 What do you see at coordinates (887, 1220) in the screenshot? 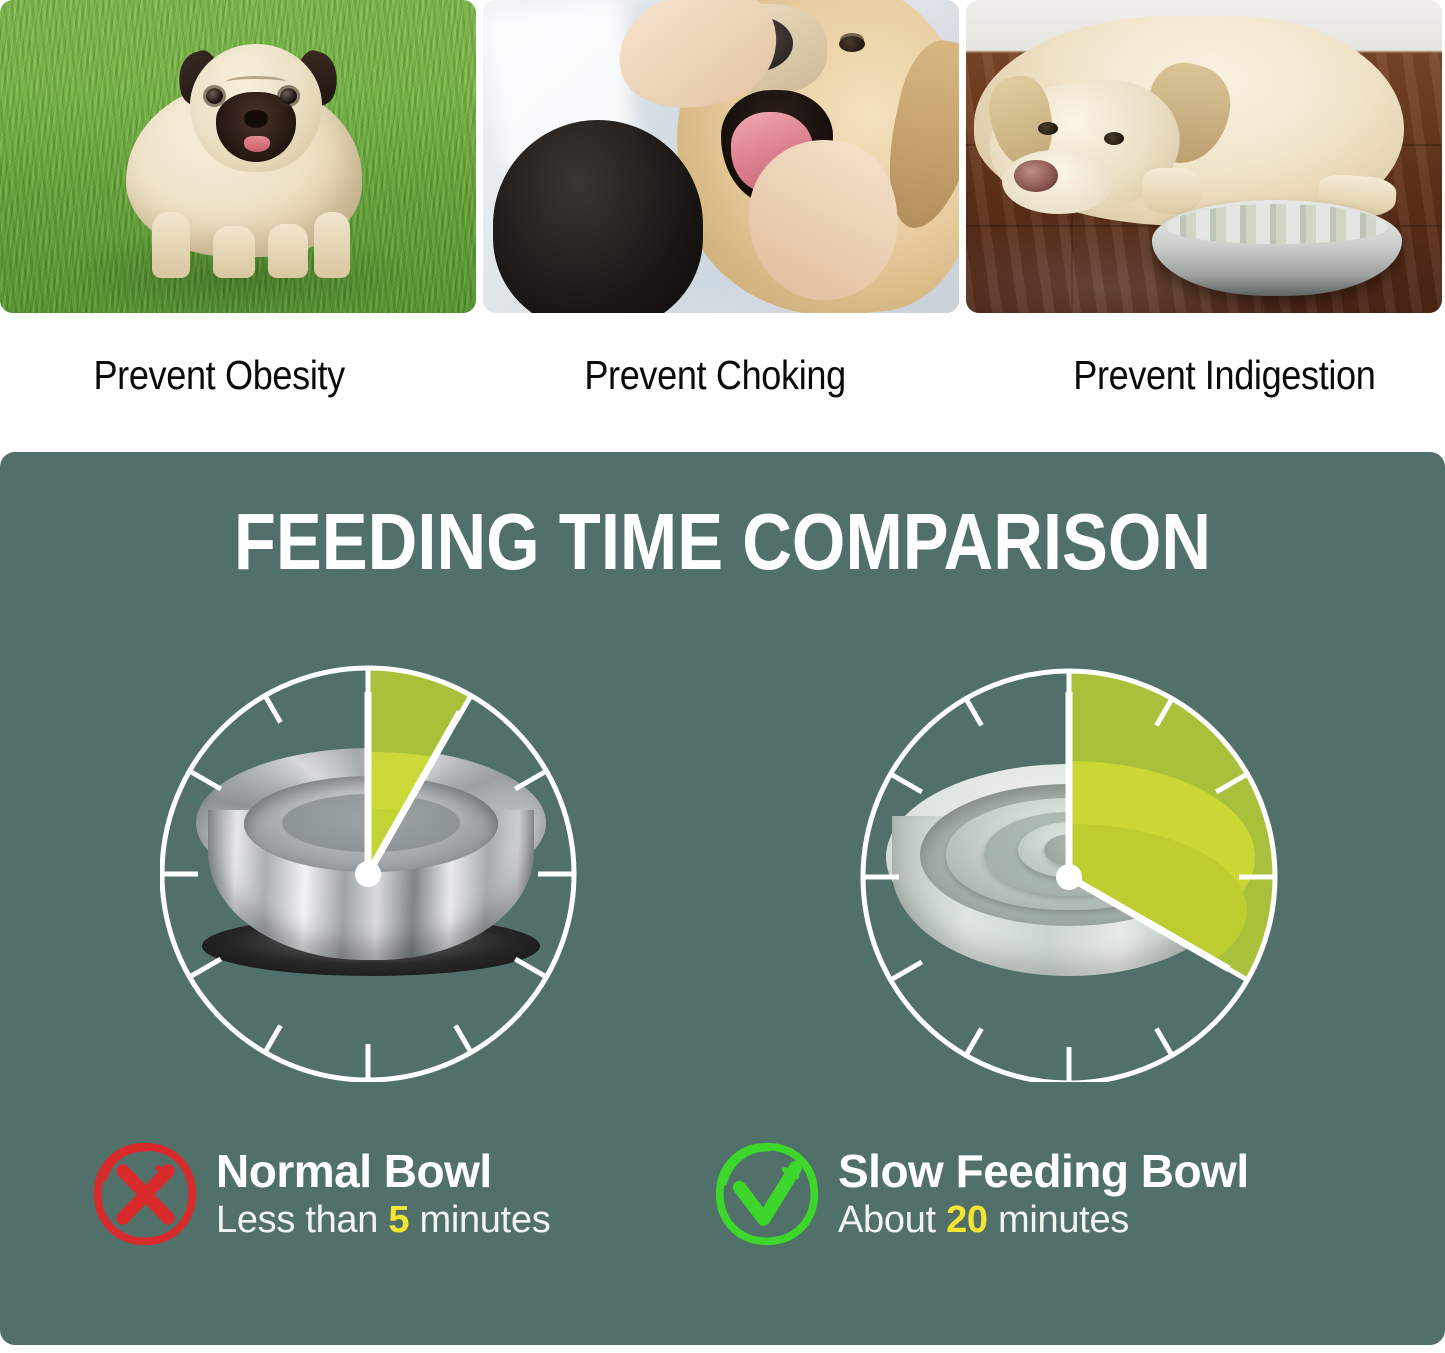
I see `legend-sub-prefix: About` at bounding box center [887, 1220].